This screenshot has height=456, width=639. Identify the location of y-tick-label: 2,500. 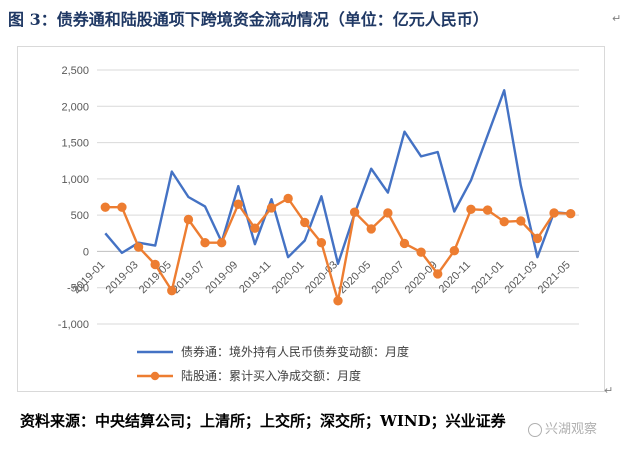
(75, 71).